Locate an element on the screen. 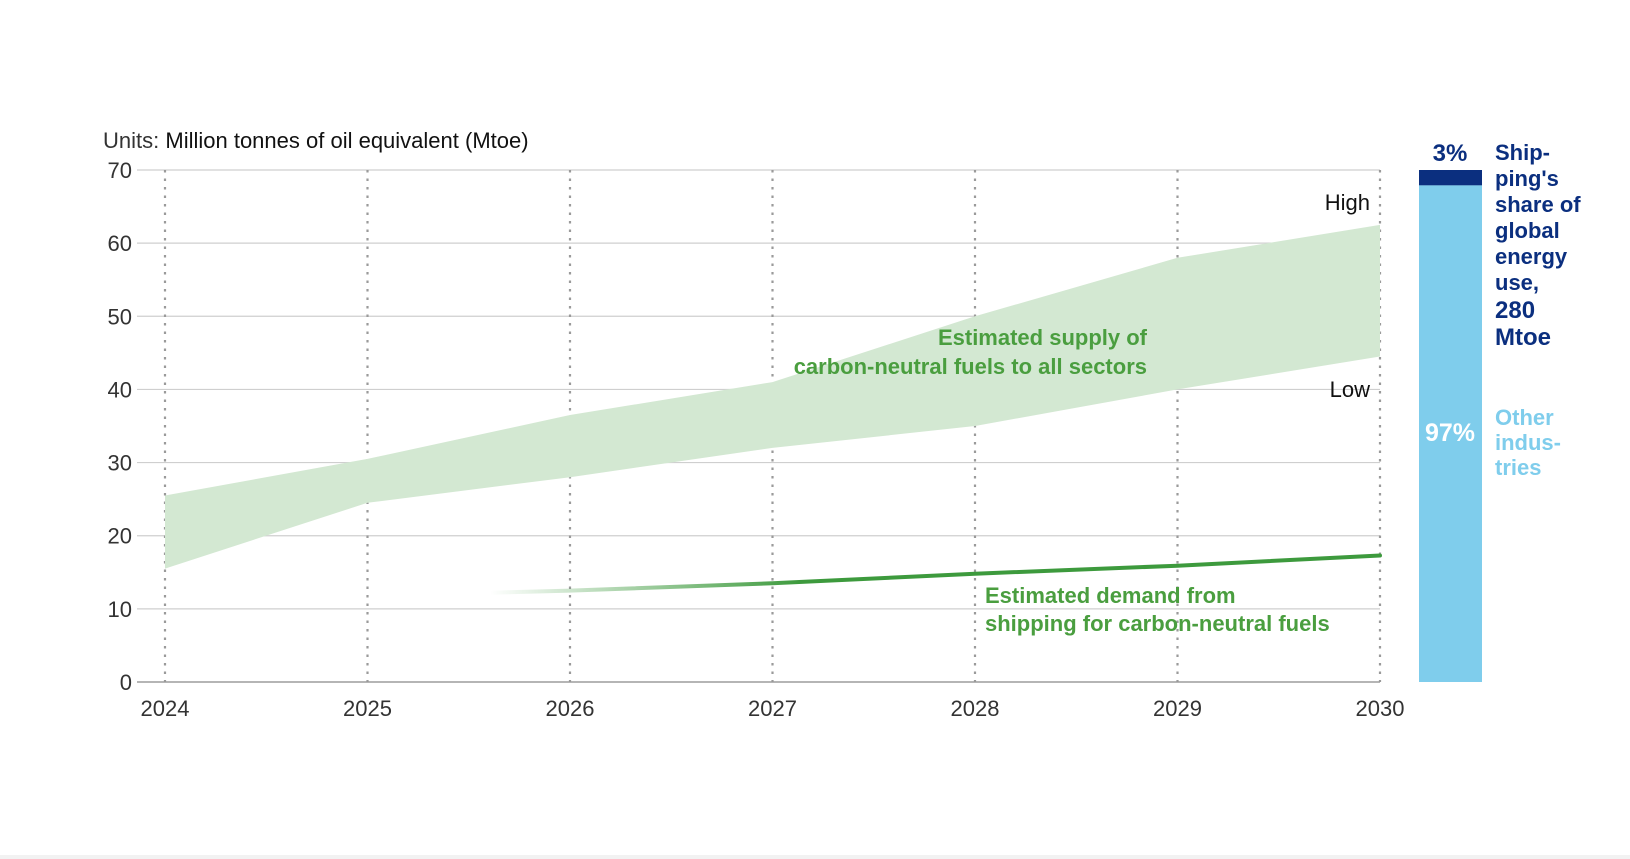  shipping-label-line: Ship- is located at coordinates (1522, 152).